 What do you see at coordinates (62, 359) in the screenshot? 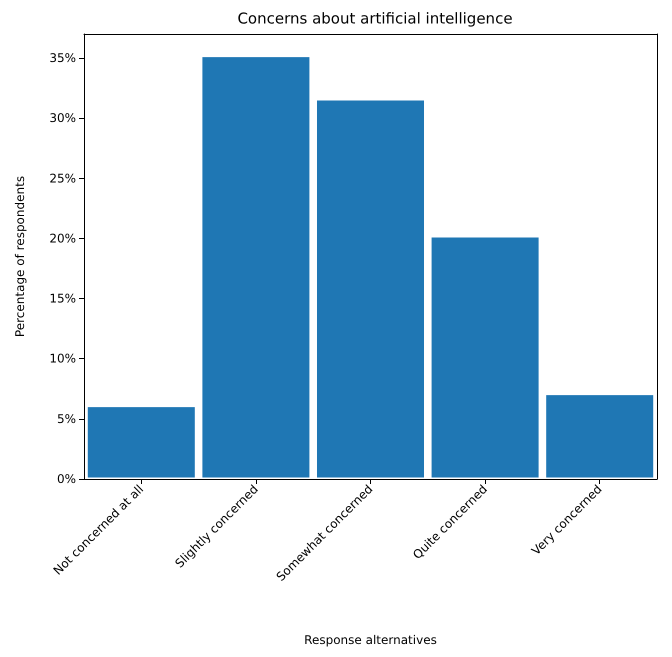
I see `y-tick-label: 10%` at bounding box center [62, 359].